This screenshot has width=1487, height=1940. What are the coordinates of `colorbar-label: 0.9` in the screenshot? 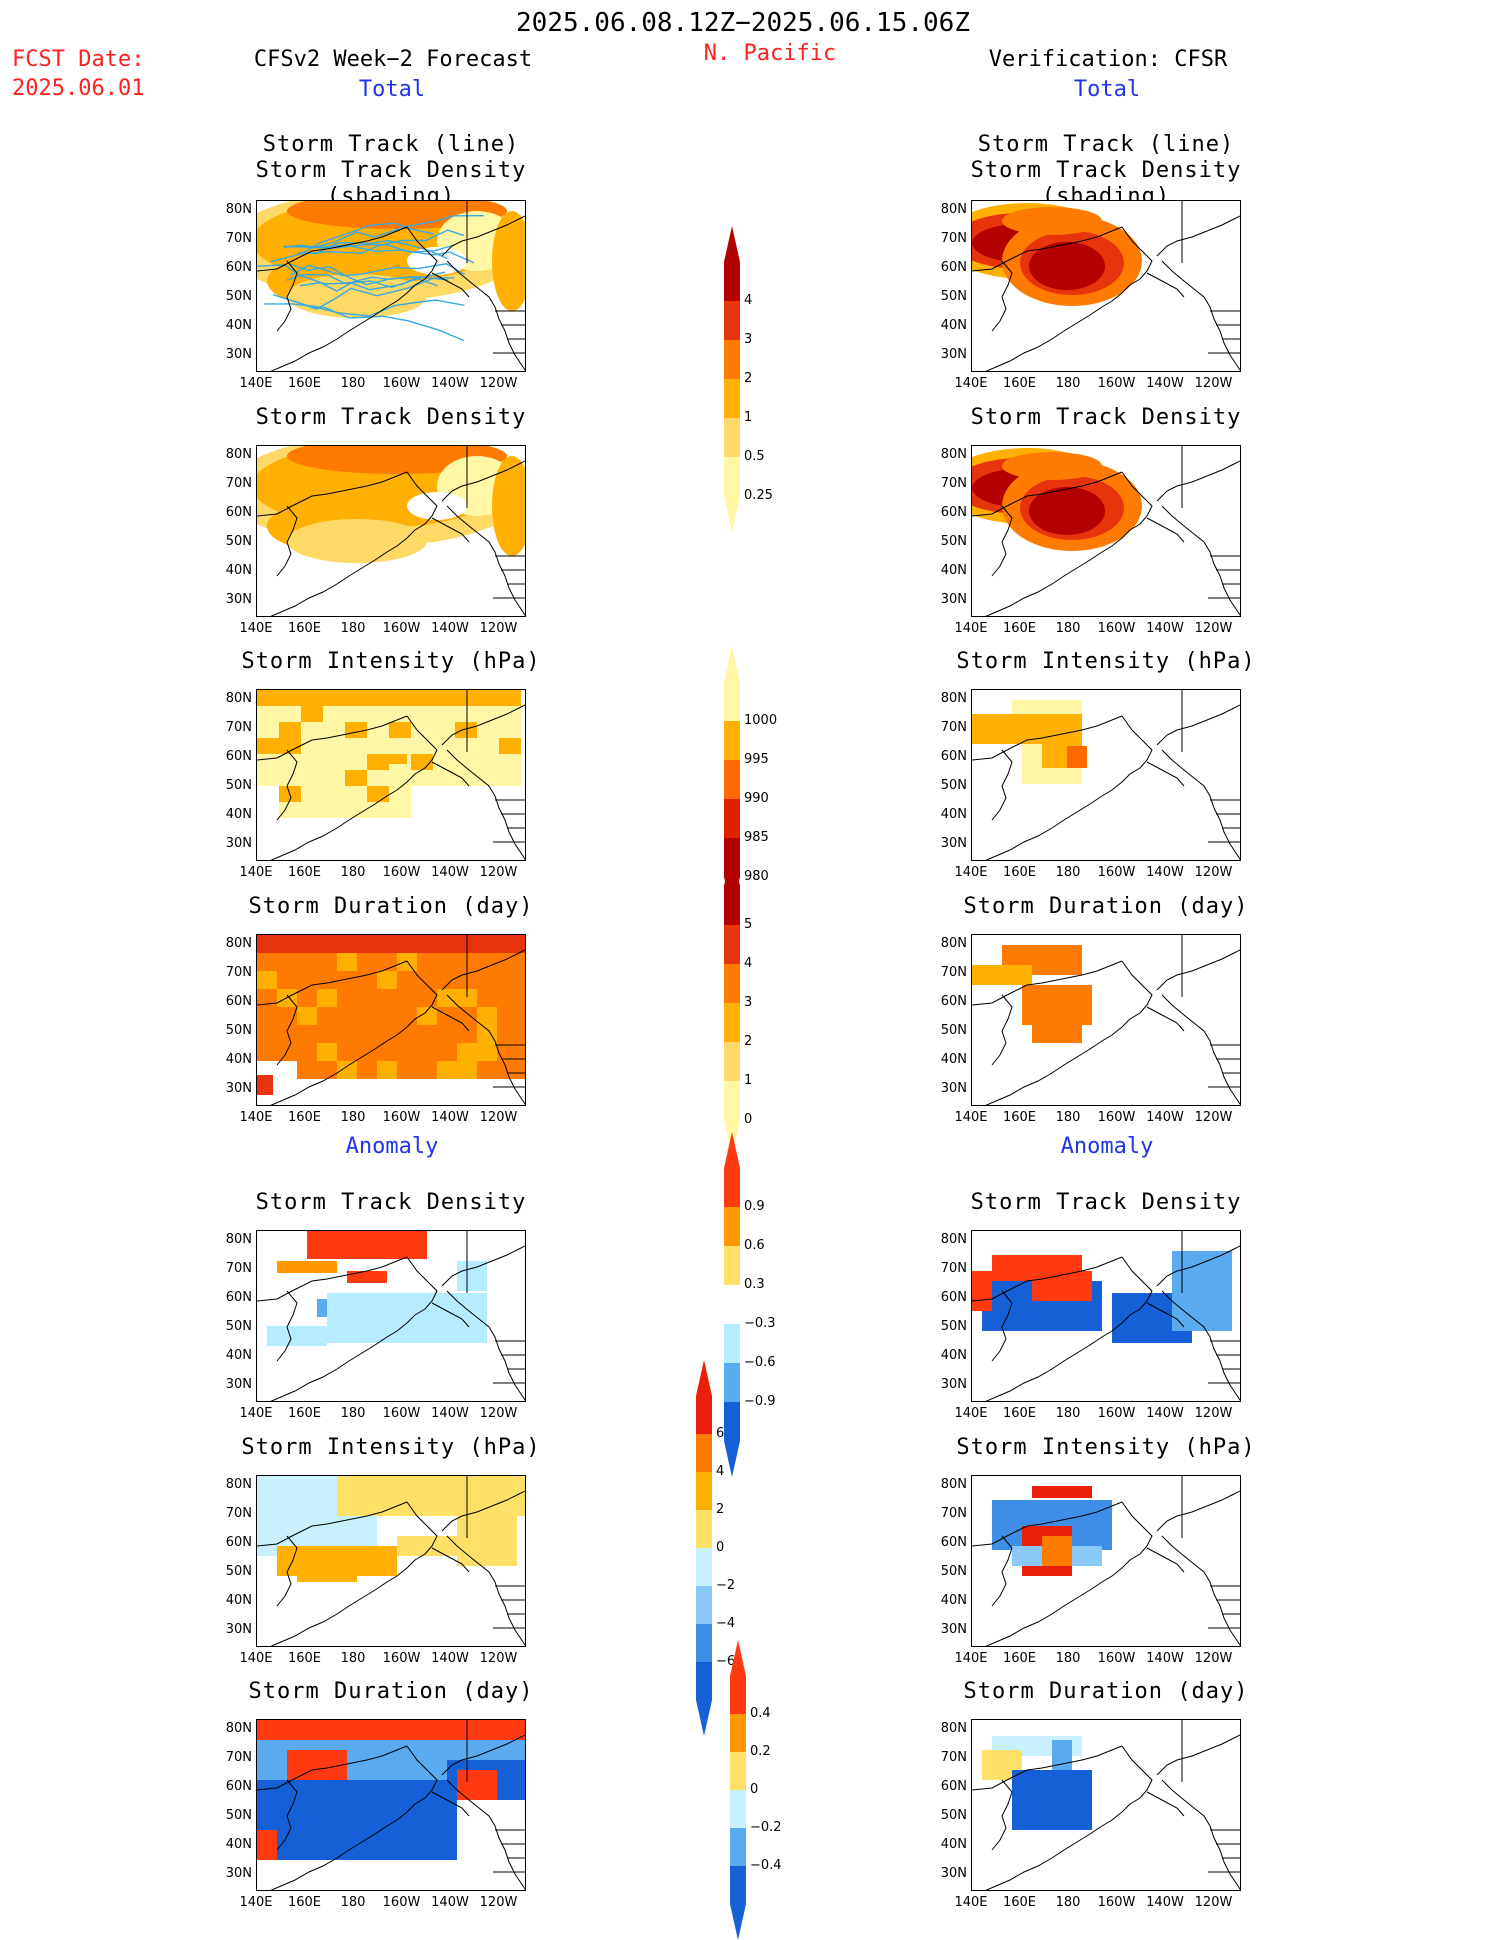 It's located at (754, 1206).